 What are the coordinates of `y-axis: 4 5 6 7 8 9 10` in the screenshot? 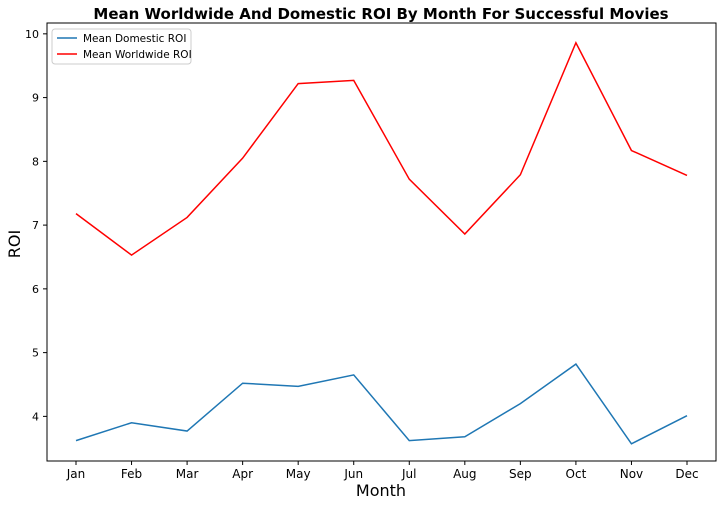 It's located at (36, 225).